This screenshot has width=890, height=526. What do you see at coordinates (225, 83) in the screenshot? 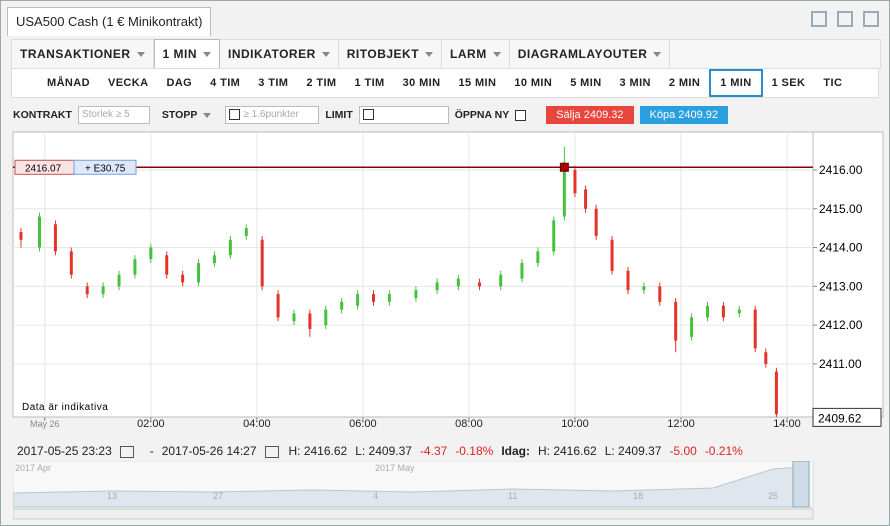
I see `timeframe-button: 4 TIM` at bounding box center [225, 83].